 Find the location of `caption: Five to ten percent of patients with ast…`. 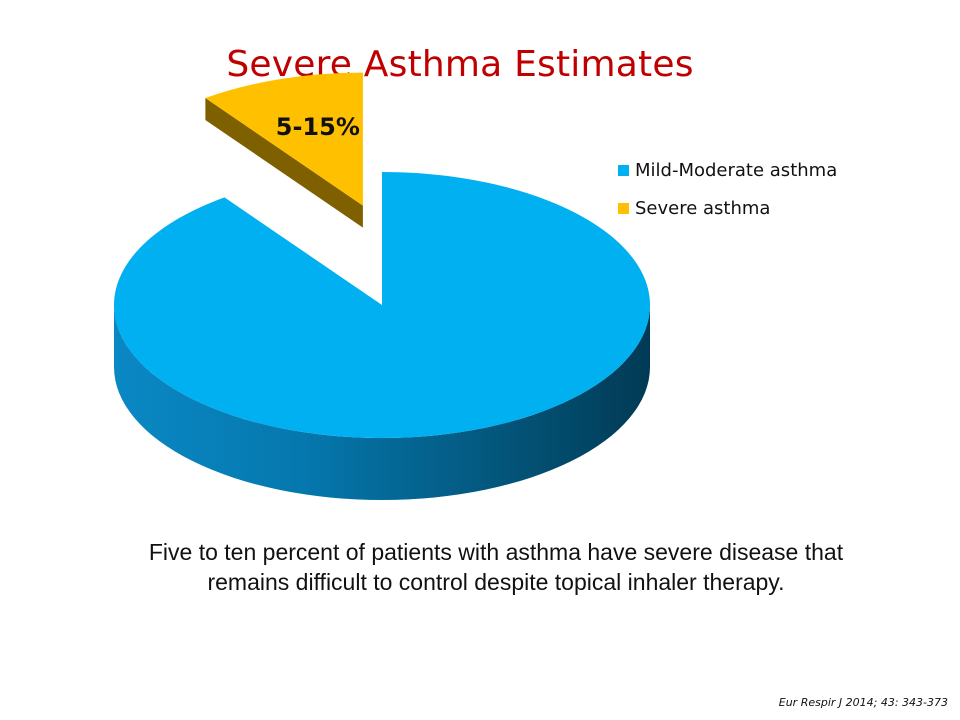

caption: Five to ten percent of patients with ast… is located at coordinates (496, 567).